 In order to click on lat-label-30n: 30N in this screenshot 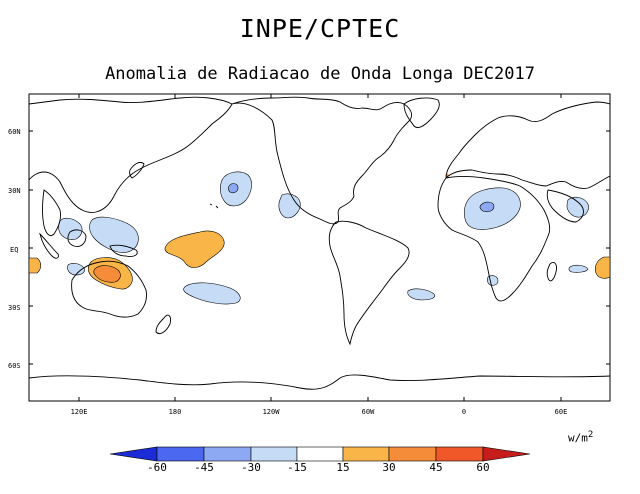, I will do `click(14, 191)`.